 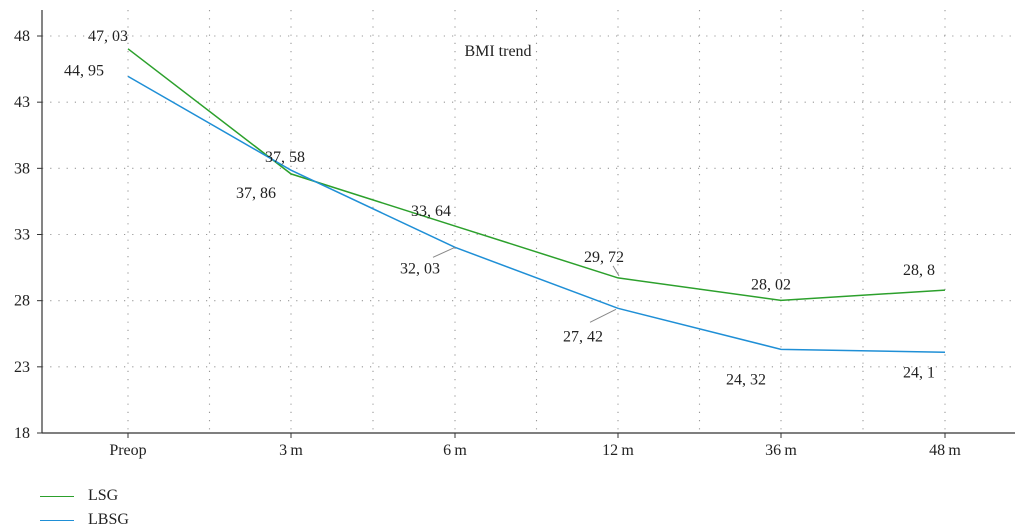 I want to click on y-tick-label-38: 38, so click(x=22, y=168).